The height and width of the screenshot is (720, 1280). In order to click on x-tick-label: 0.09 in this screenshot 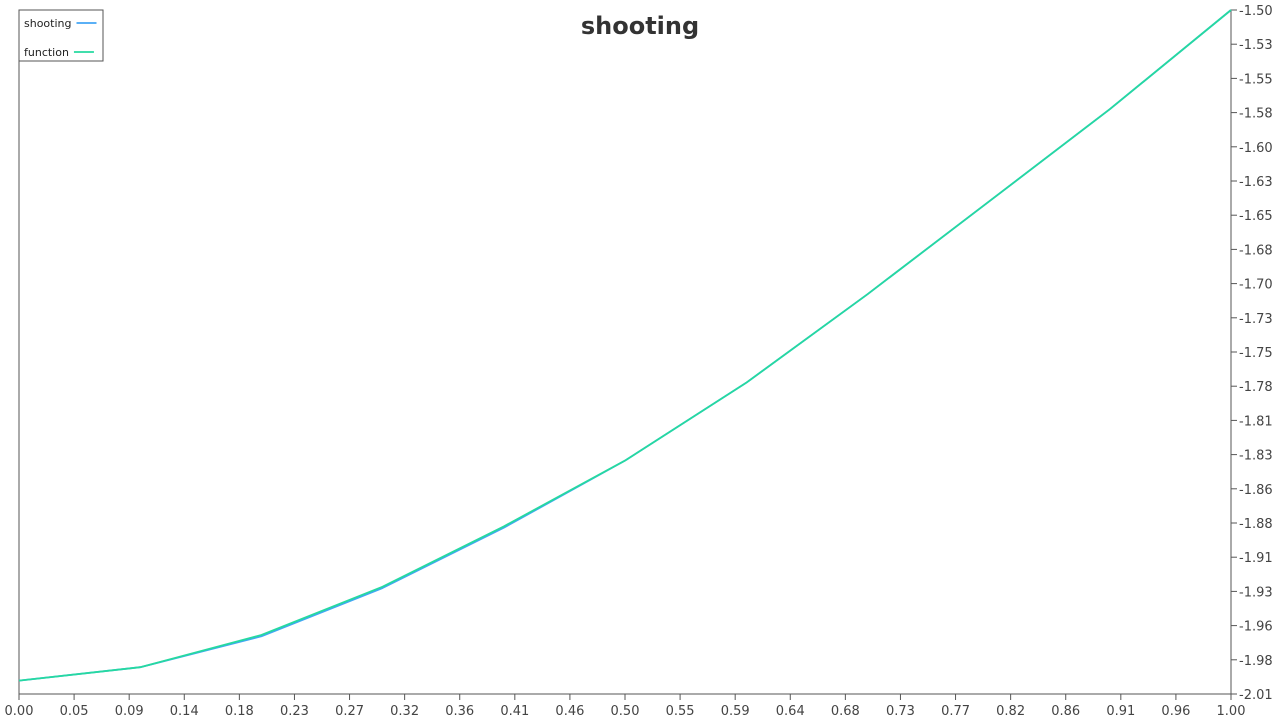, I will do `click(129, 711)`.